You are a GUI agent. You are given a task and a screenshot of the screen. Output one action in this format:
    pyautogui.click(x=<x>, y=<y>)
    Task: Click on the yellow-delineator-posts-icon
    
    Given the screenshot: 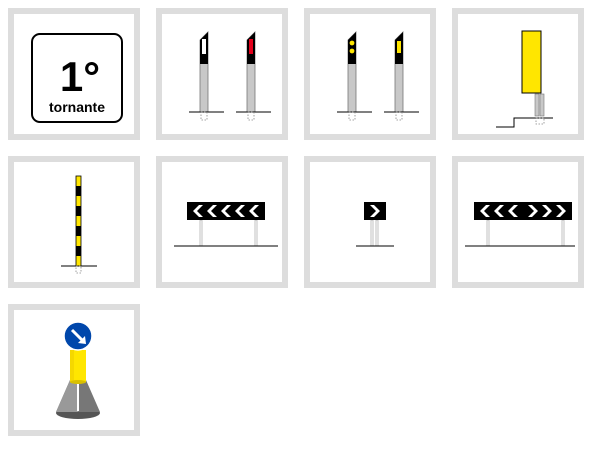 What is the action you would take?
    pyautogui.click(x=370, y=74)
    